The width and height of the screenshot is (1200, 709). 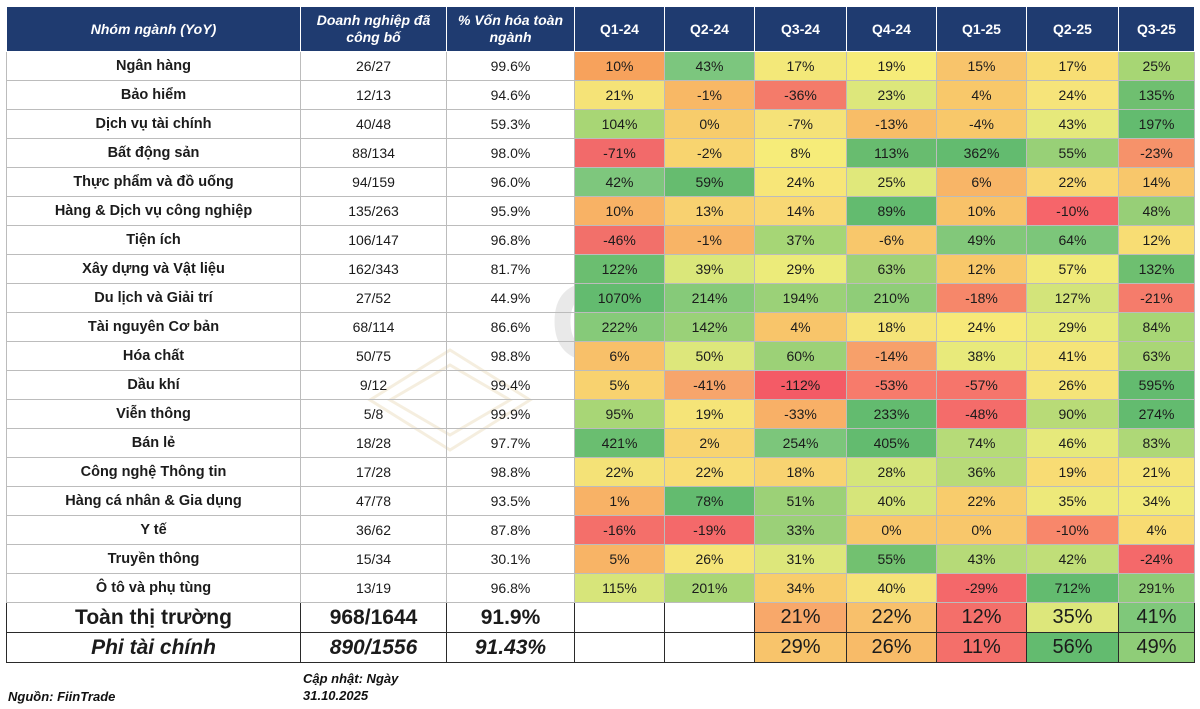 What do you see at coordinates (153, 298) in the screenshot?
I see `sector-name: Du lịch và Giải trí` at bounding box center [153, 298].